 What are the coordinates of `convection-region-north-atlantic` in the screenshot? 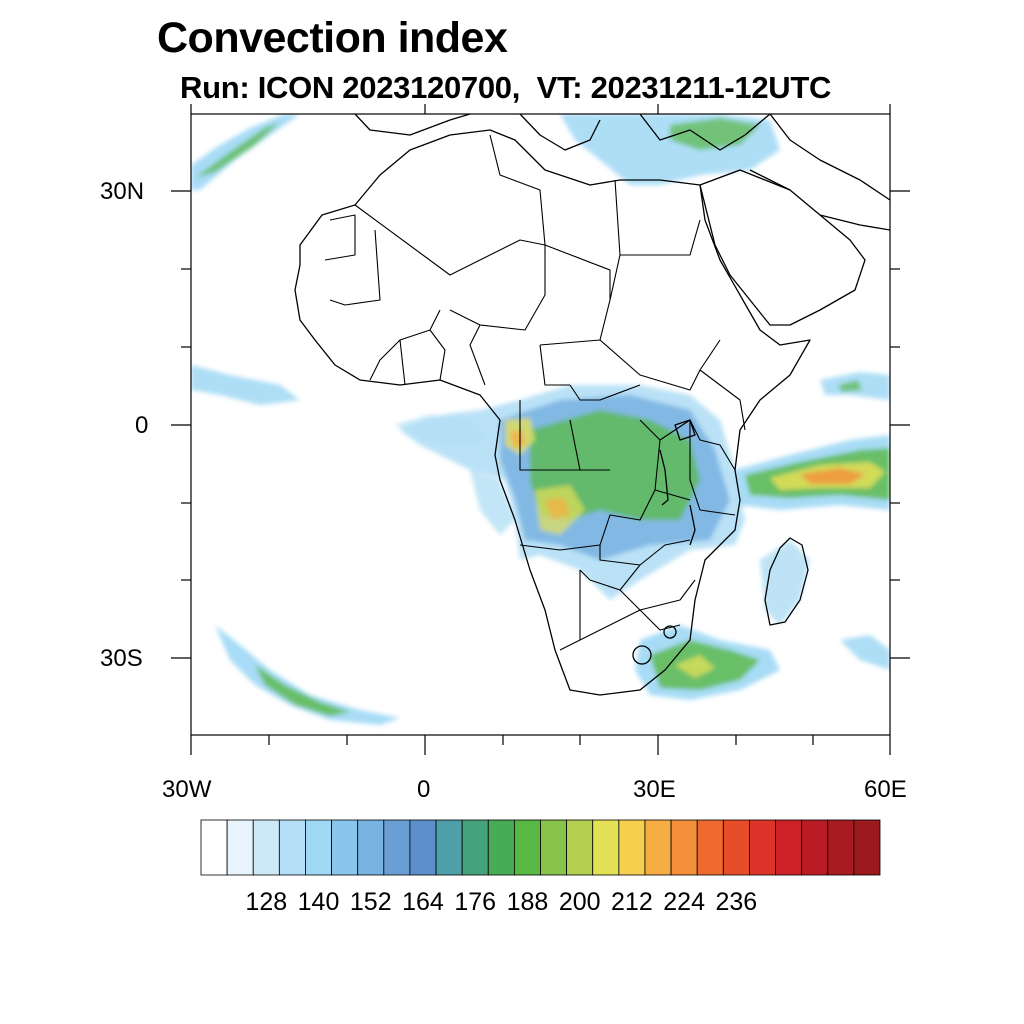 It's located at (245, 152).